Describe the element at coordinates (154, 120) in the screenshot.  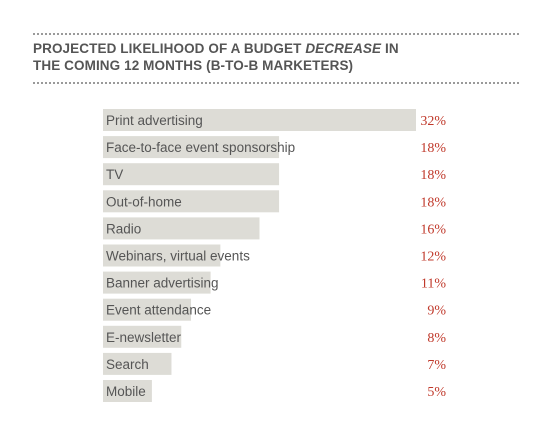
I see `category-label: Print advertising` at that location.